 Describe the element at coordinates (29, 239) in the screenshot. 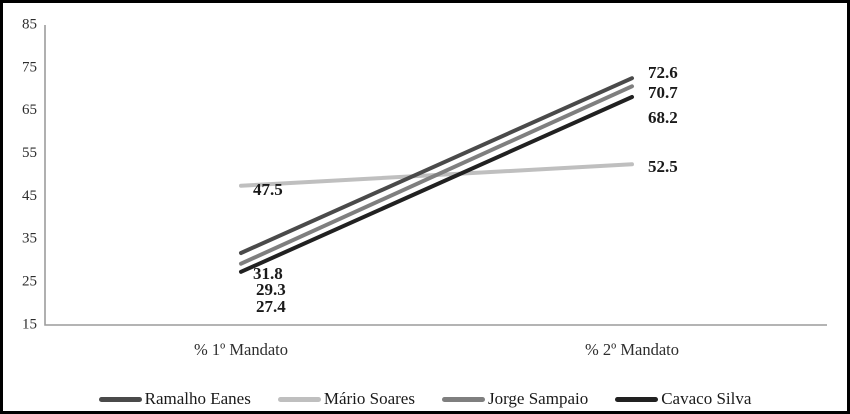

I see `y-axis-tick-label: 35` at that location.